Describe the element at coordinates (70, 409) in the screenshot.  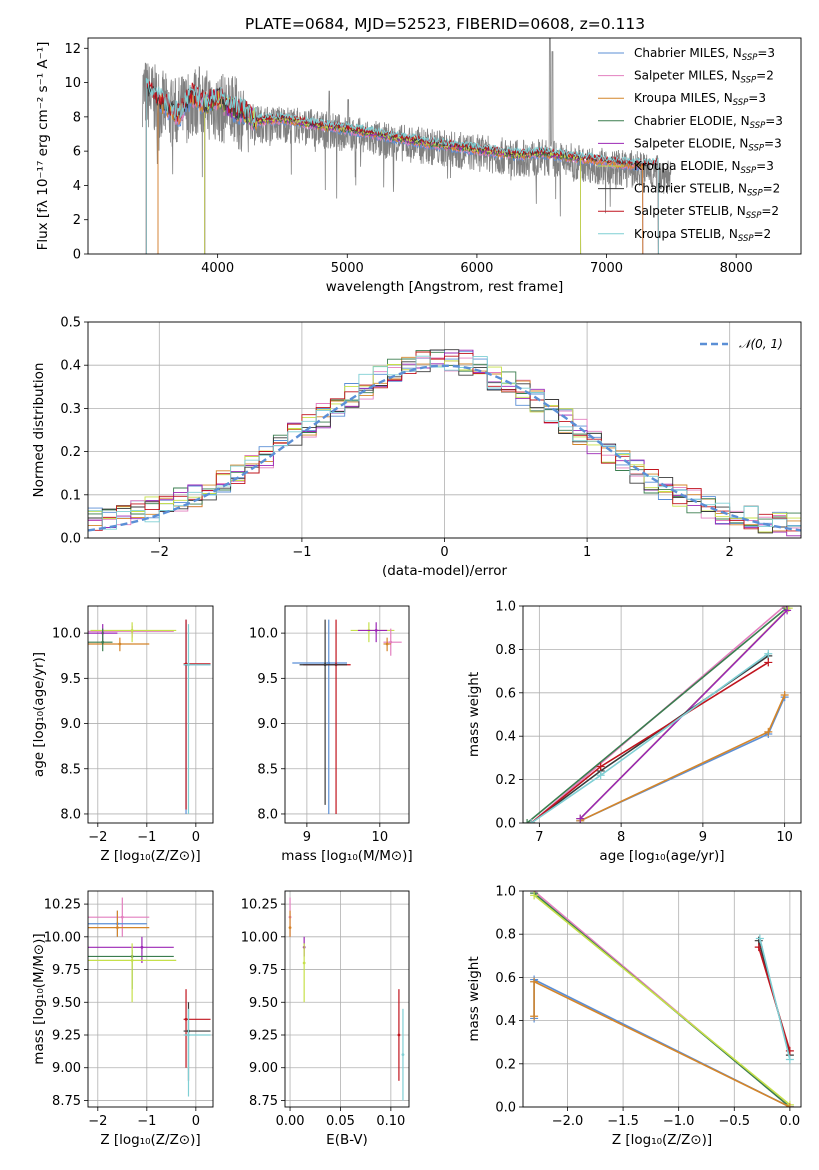
I see `y-tick-label: 0.3` at that location.